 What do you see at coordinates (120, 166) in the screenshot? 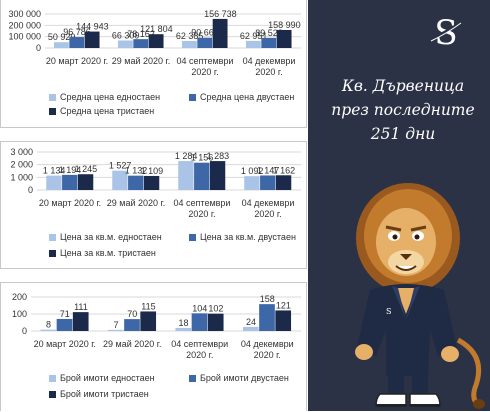
I see `data-label: 1 527` at bounding box center [120, 166].